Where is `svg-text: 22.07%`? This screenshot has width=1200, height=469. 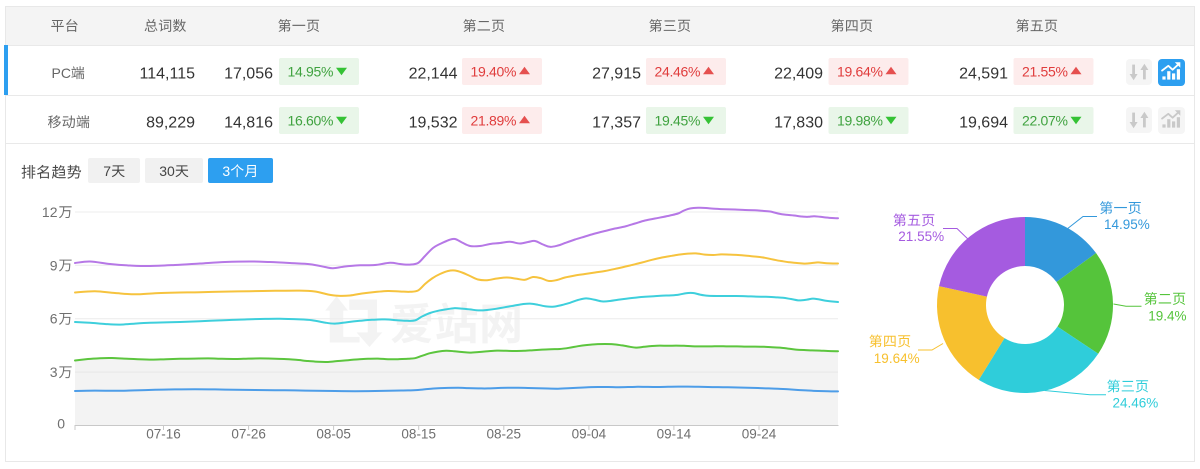 svg-text: 22.07% is located at coordinates (1045, 121).